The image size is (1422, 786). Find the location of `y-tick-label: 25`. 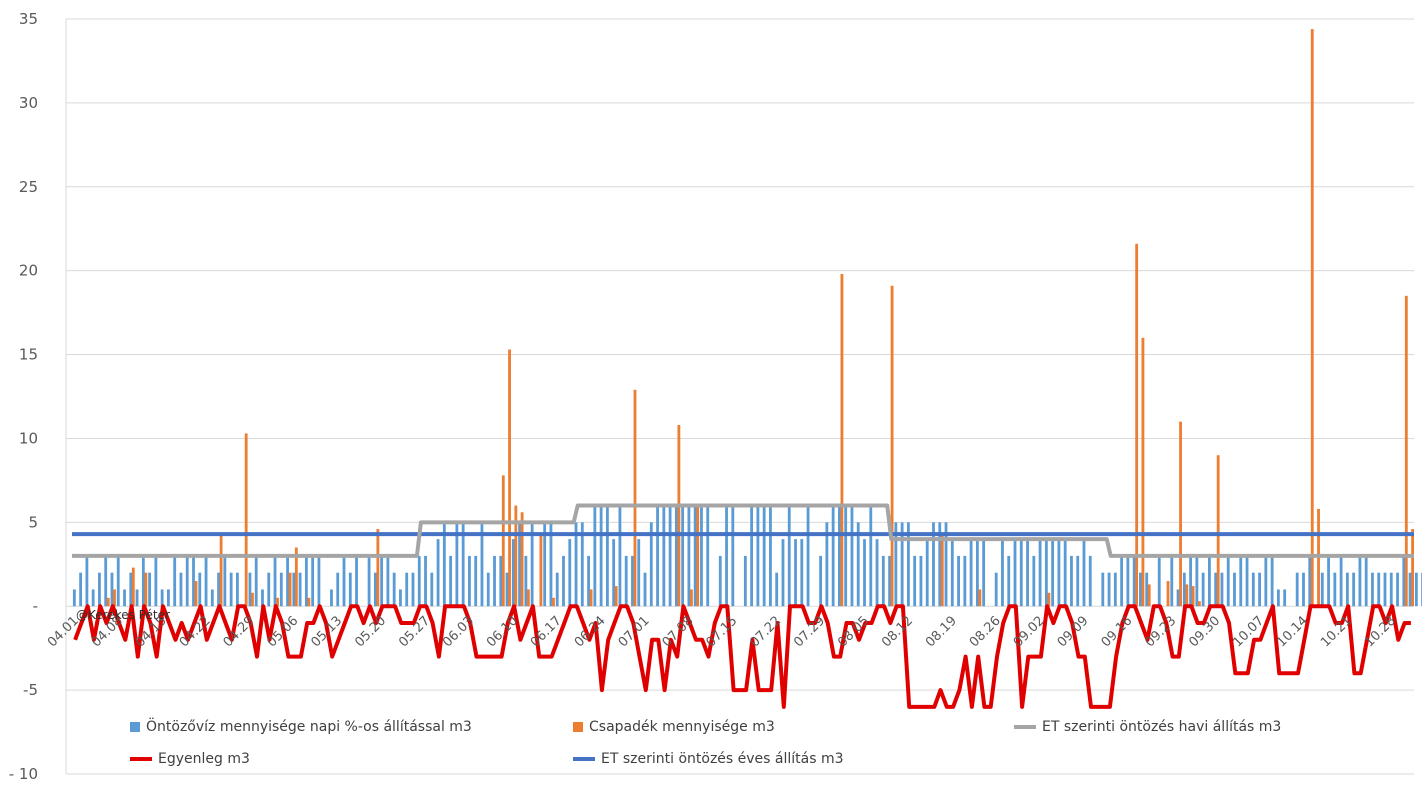

y-tick-label: 25 is located at coordinates (28, 187).